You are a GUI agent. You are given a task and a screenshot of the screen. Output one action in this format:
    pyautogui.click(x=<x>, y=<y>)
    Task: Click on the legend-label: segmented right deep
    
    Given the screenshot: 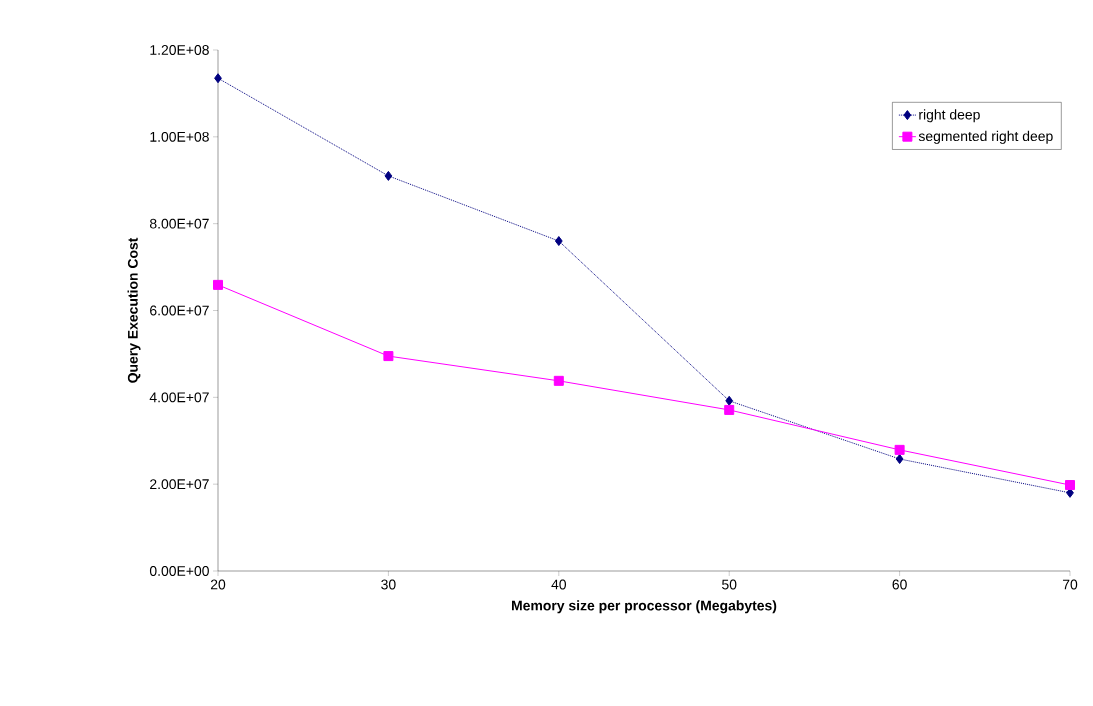 What is the action you would take?
    pyautogui.click(x=985, y=137)
    